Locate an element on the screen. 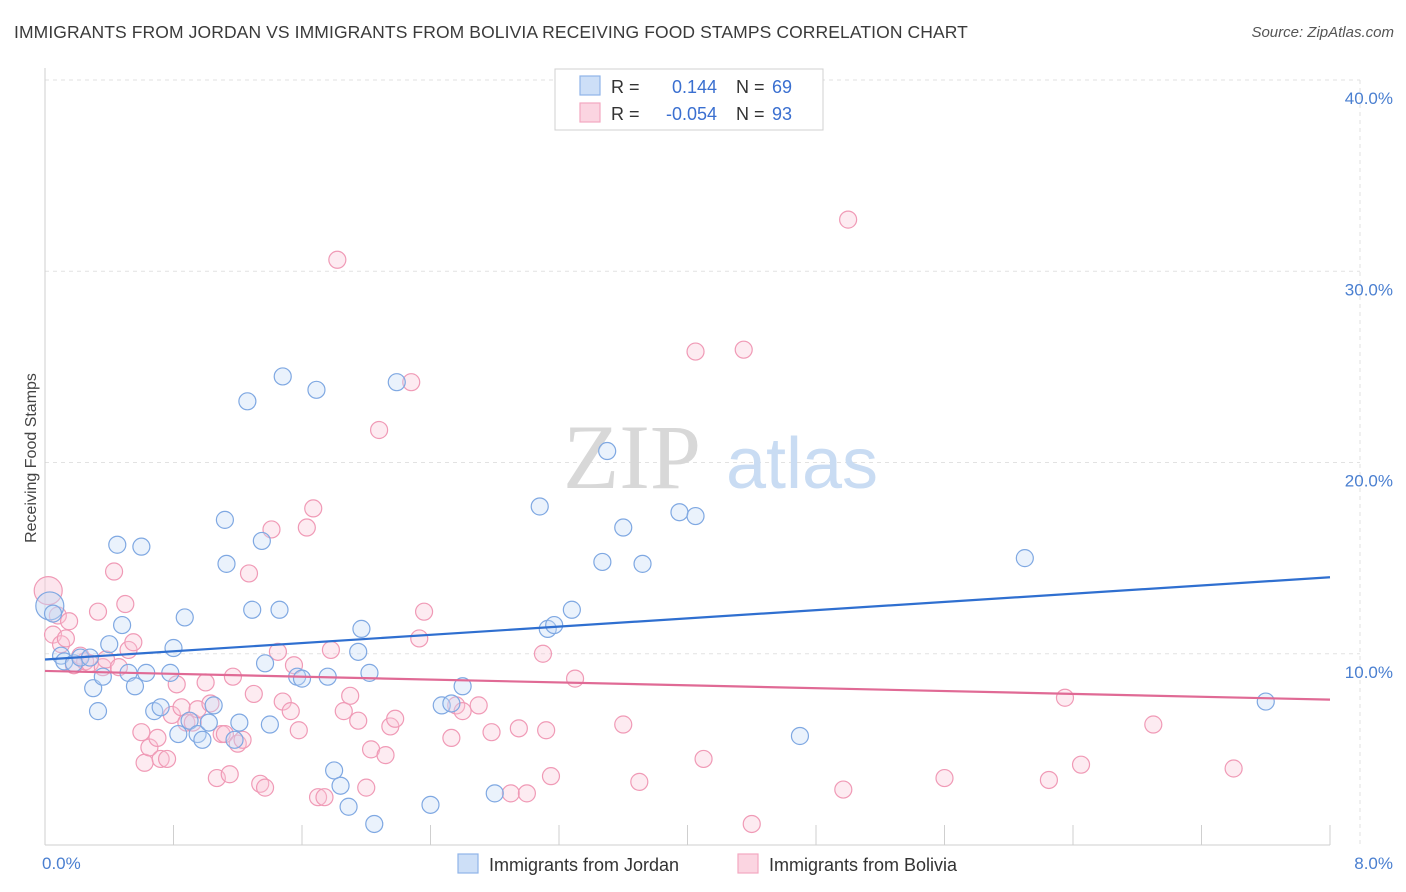 The height and width of the screenshot is (892, 1406). legend-r-value-2: -0.054 is located at coordinates (691, 114).